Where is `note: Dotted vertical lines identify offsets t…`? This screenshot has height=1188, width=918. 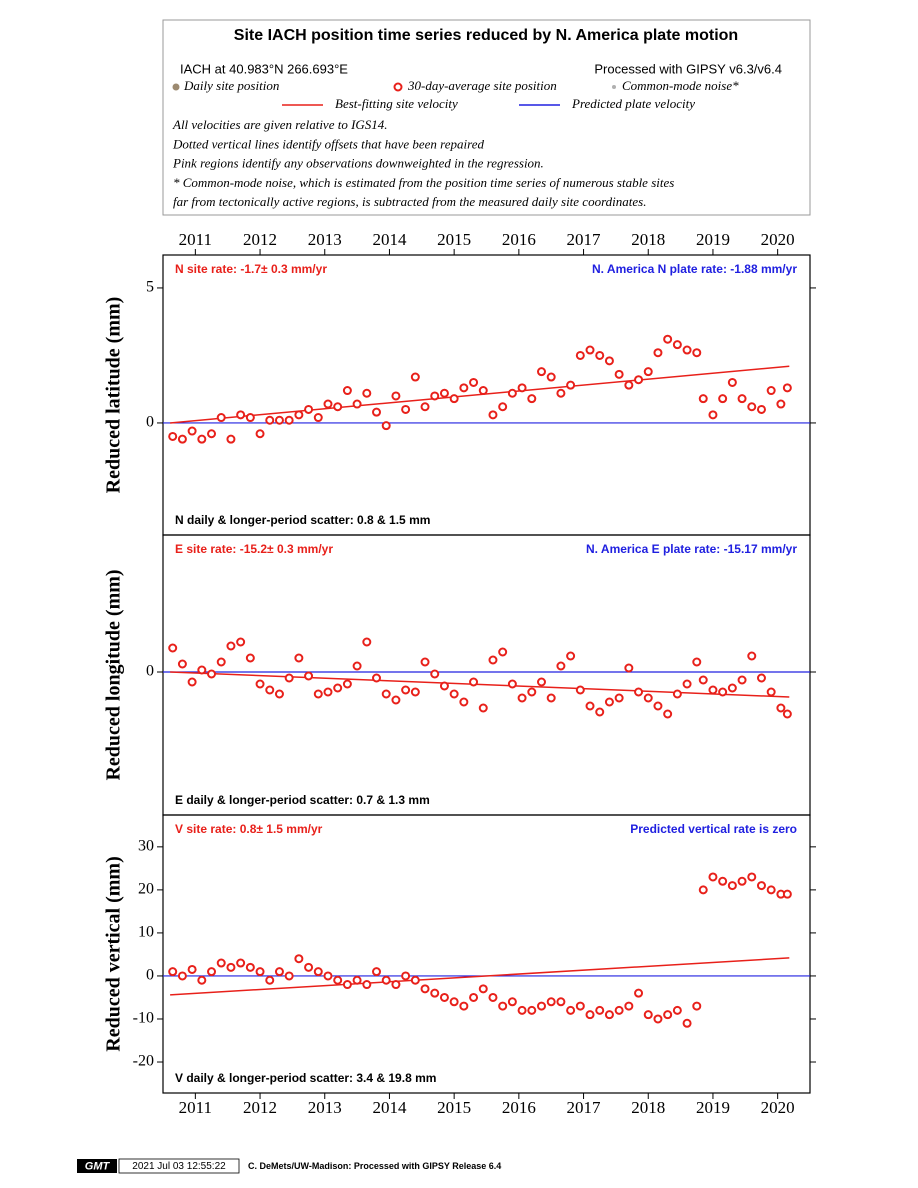 note: Dotted vertical lines identify offsets t… is located at coordinates (328, 143).